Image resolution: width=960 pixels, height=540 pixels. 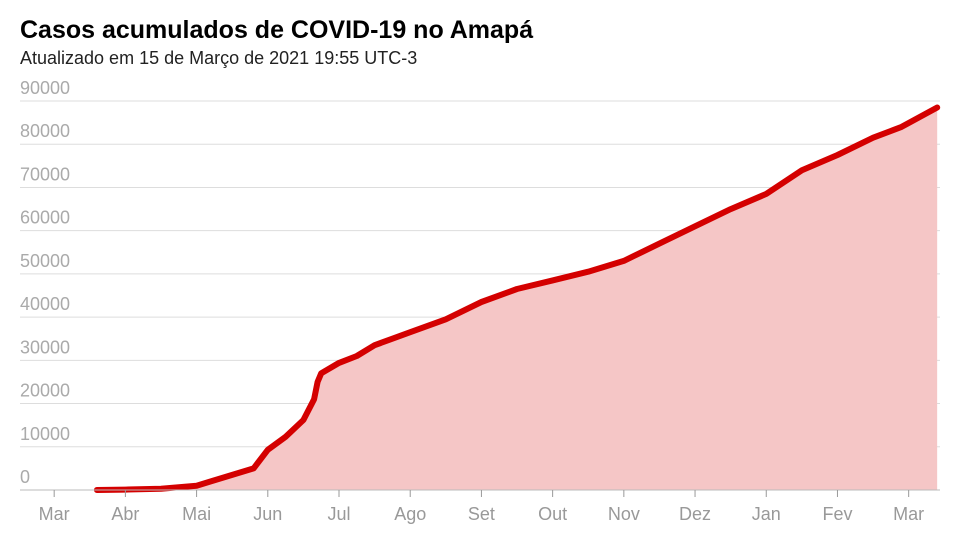 I want to click on y-tick-label: 0, so click(x=25, y=477).